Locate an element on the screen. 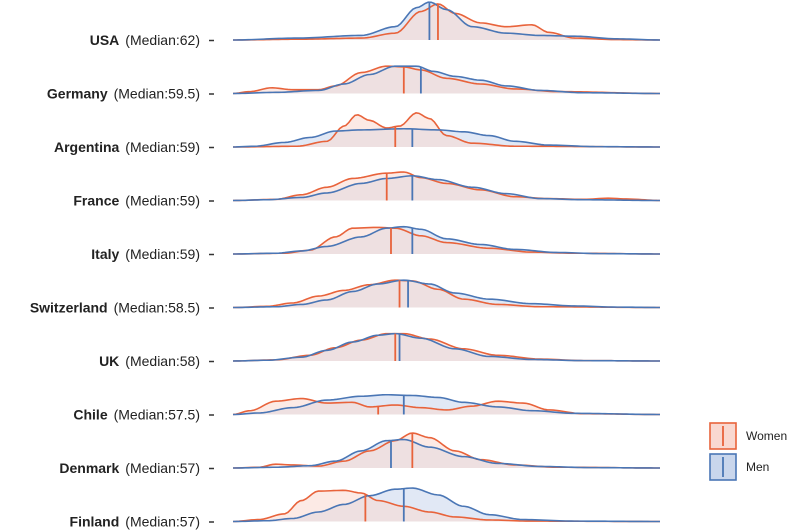  row-label: Finland (Median:57) is located at coordinates (135, 522).